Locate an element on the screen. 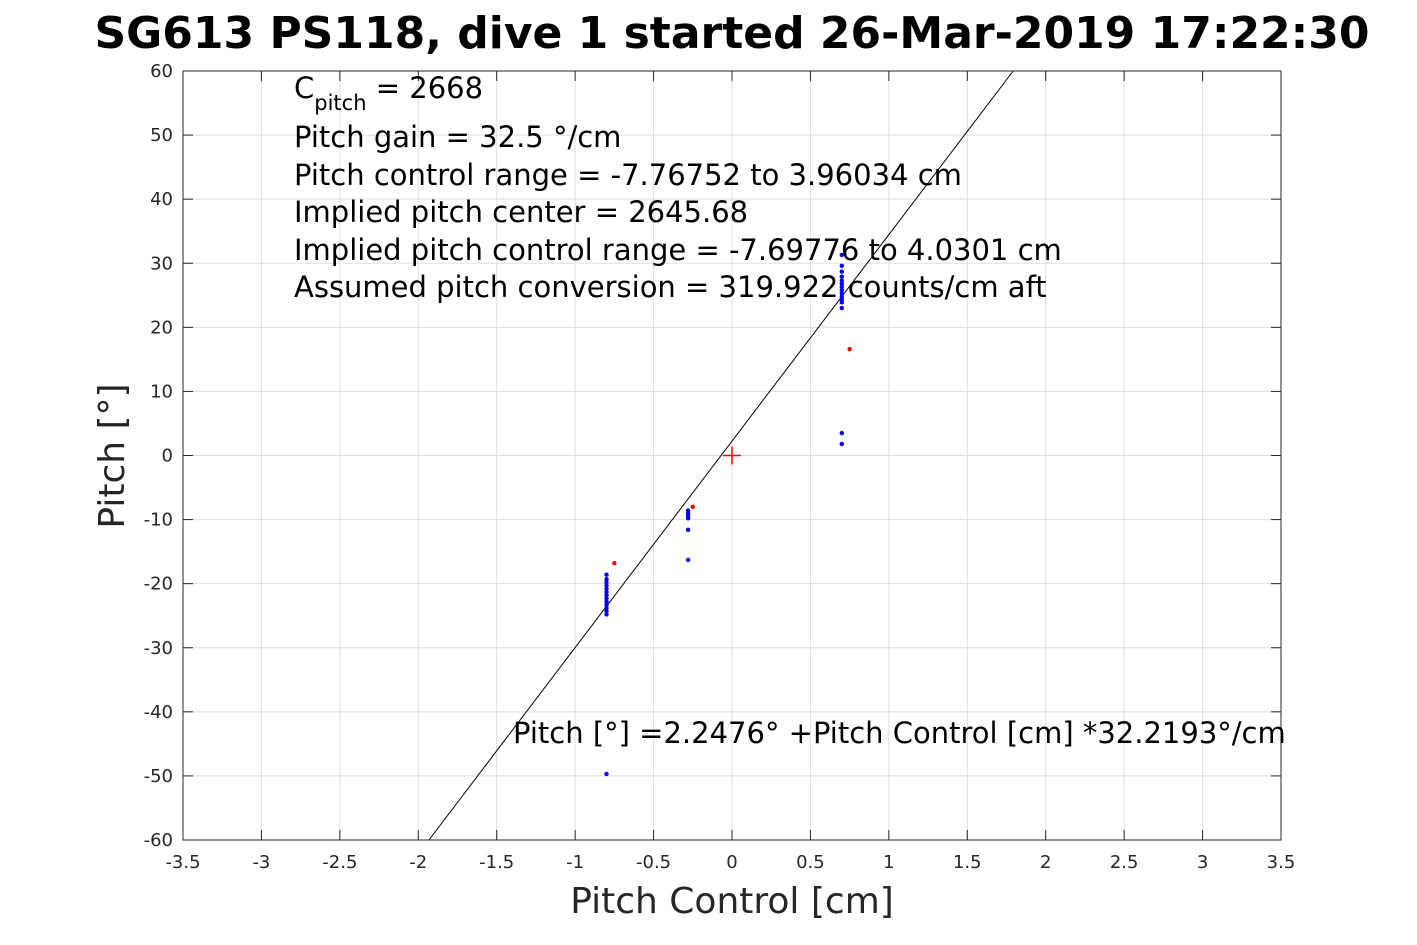  x-tick-label: 0.5 is located at coordinates (810, 862).